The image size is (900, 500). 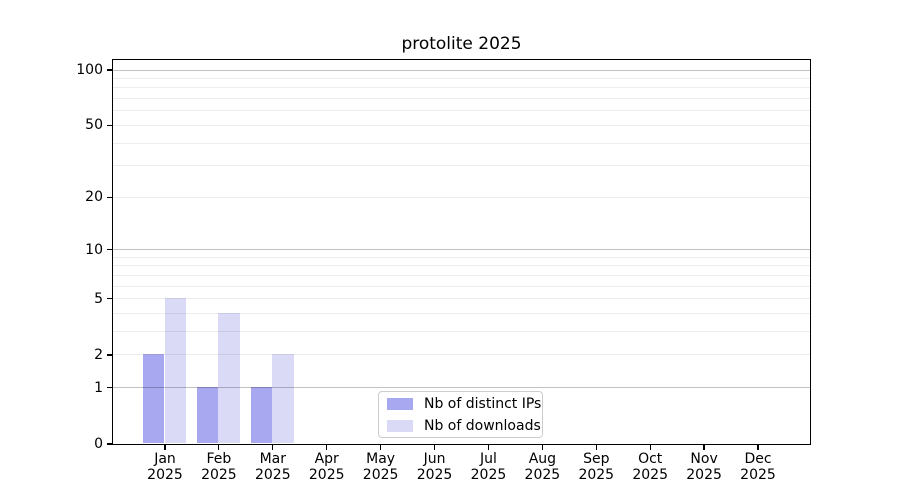 I want to click on legend-label-distinct-ips: Nb of distinct IPs, so click(x=483, y=403).